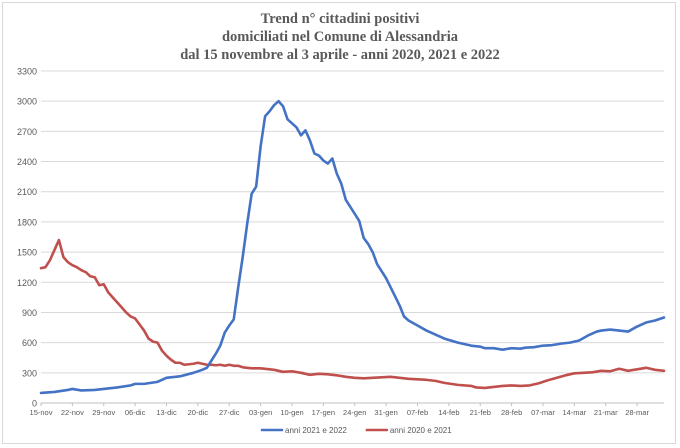 This screenshot has width=680, height=448. Describe the element at coordinates (41, 412) in the screenshot. I see `x-tick-label: 15-nov` at that location.